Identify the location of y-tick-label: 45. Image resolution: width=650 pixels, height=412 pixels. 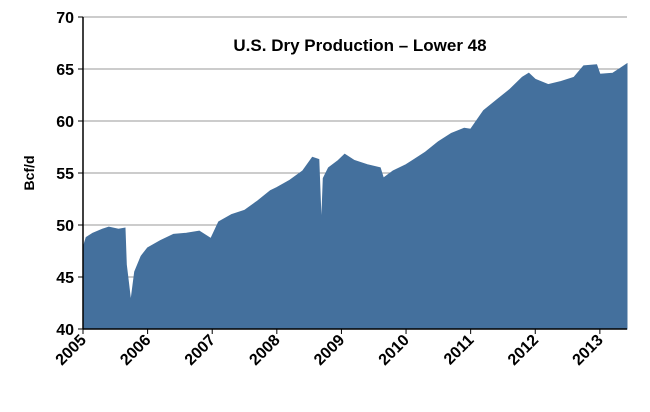
(65, 278).